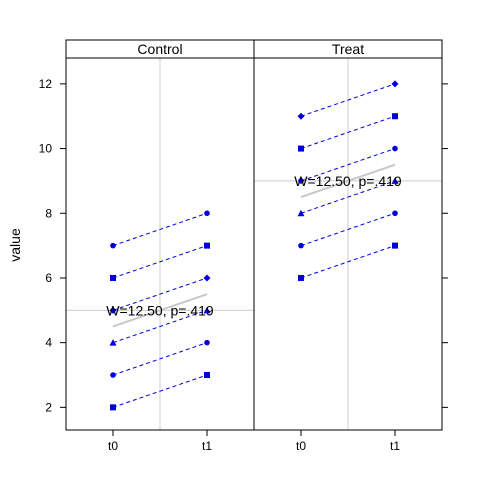 The width and height of the screenshot is (480, 480). Describe the element at coordinates (46, 149) in the screenshot. I see `y-tick-label: 10` at that location.